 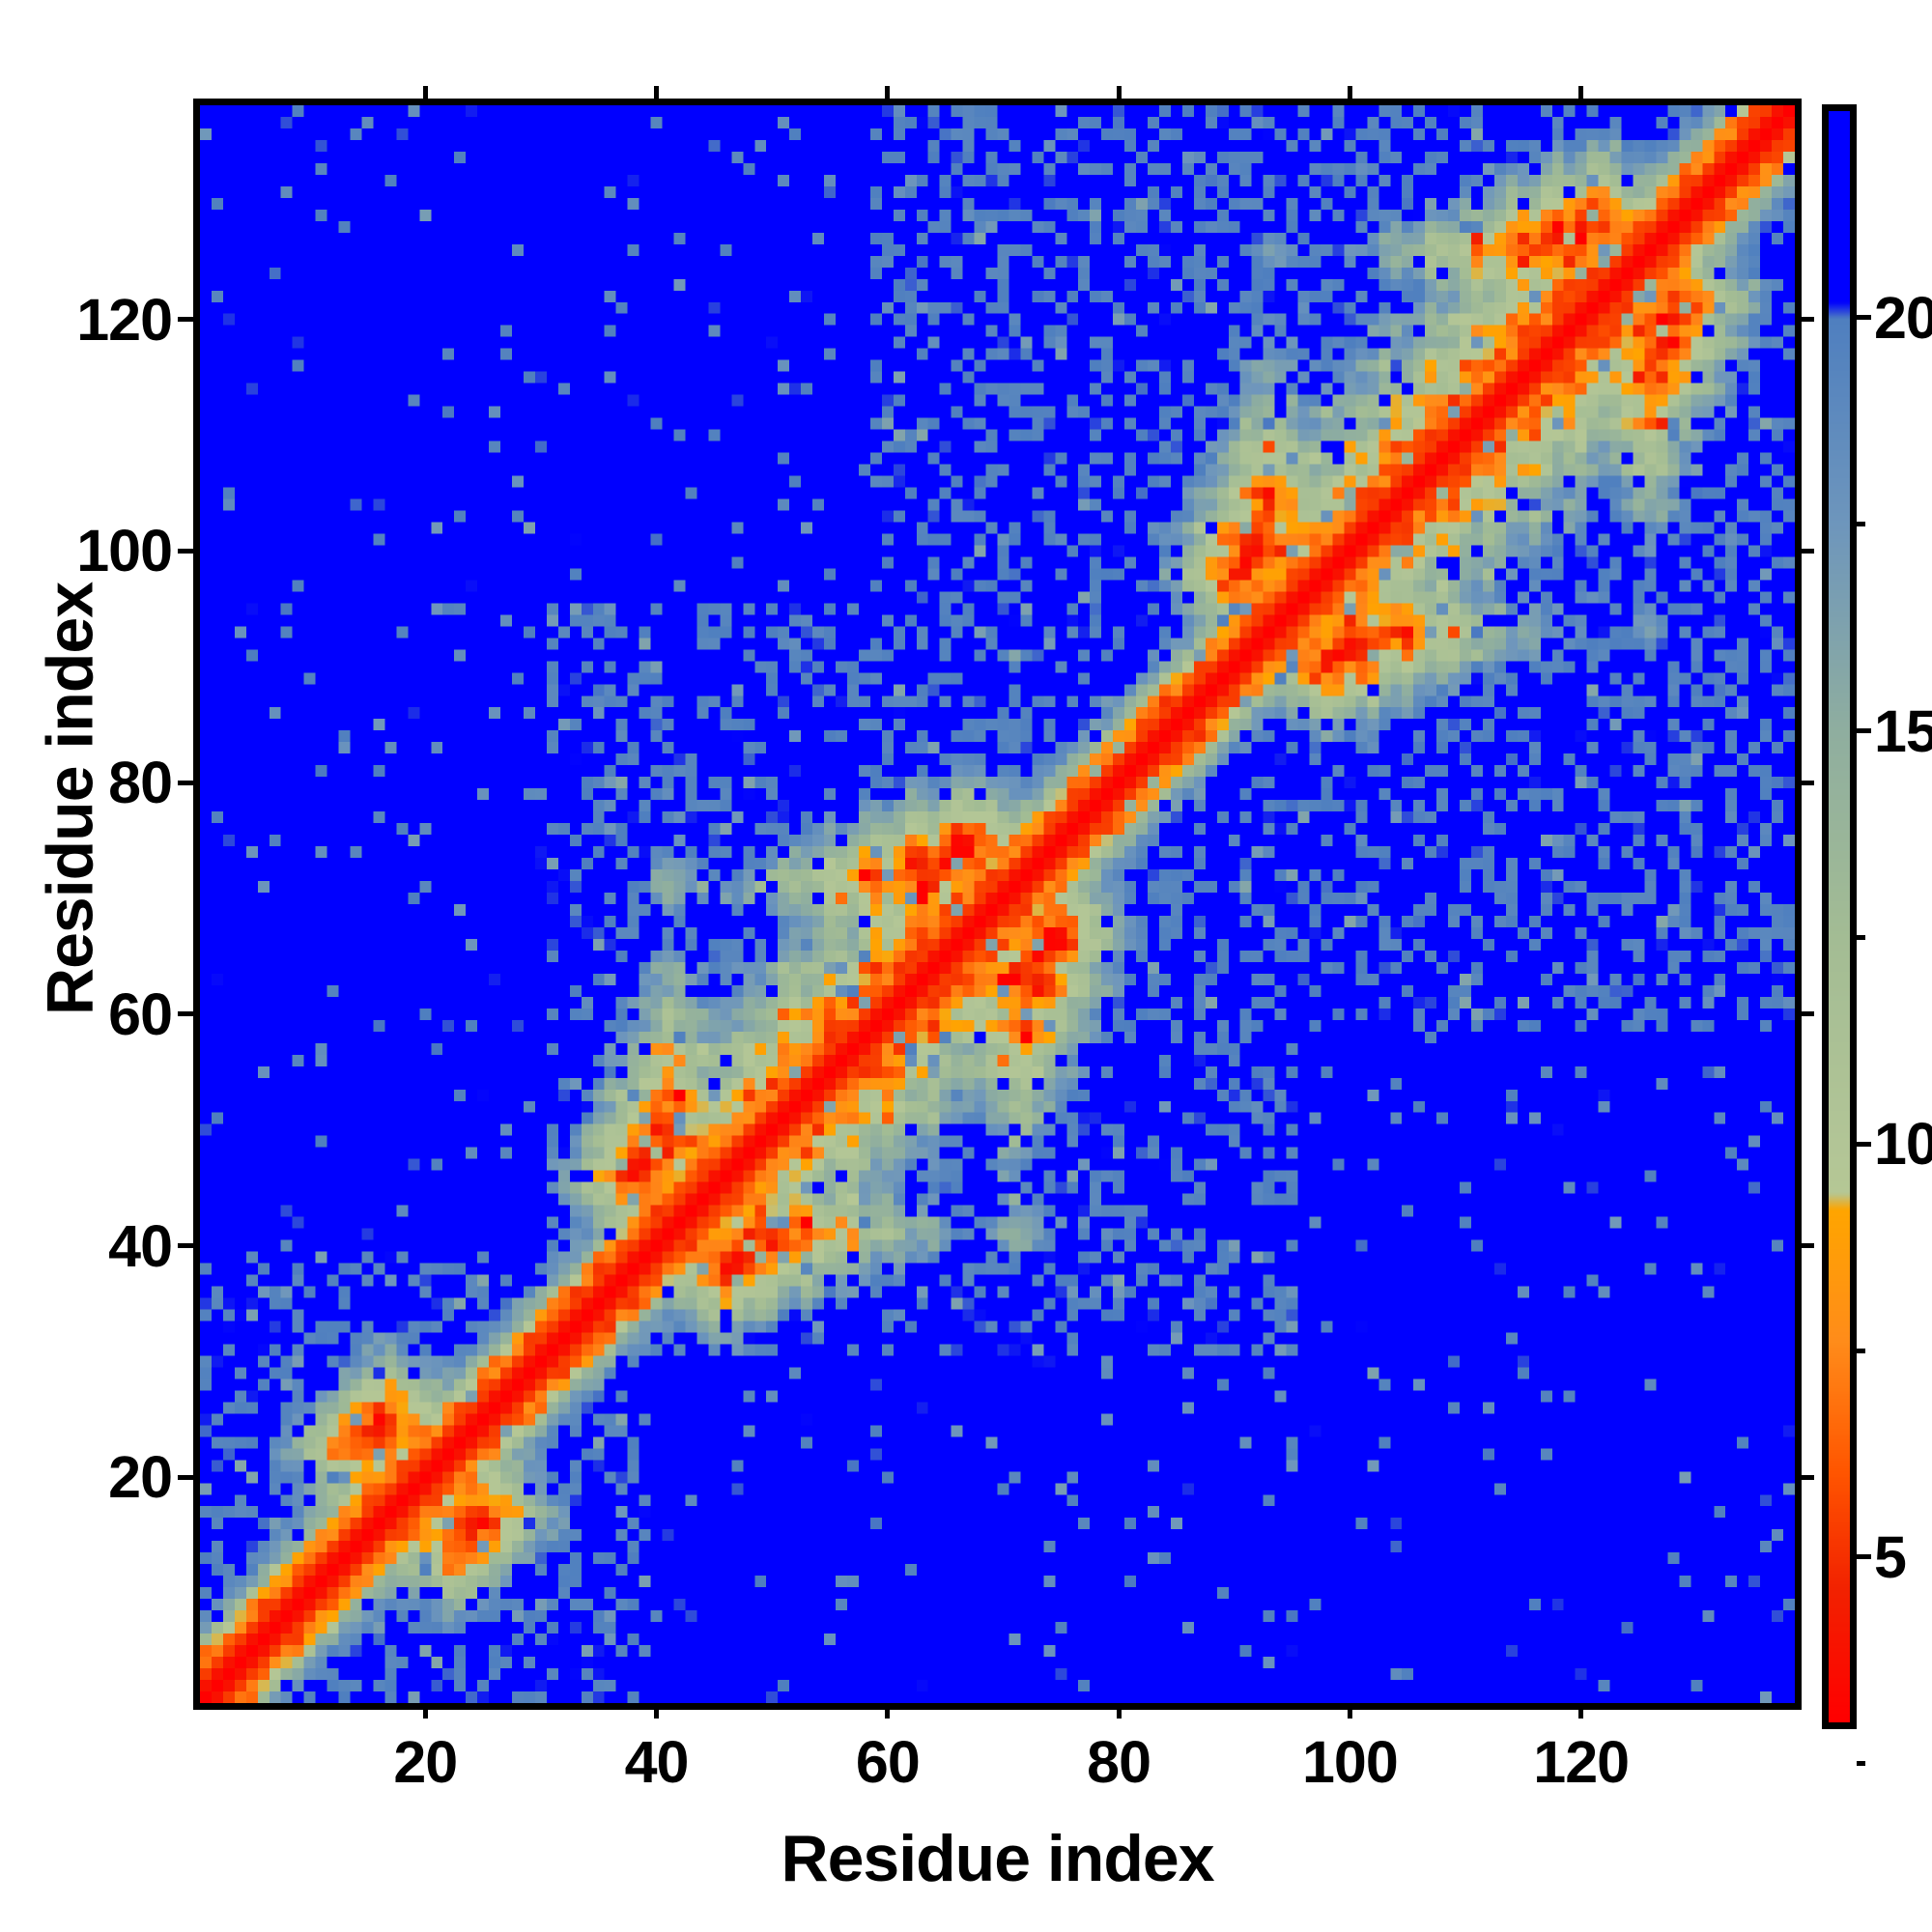 I want to click on y-tick-label-80: 80, so click(x=140, y=783).